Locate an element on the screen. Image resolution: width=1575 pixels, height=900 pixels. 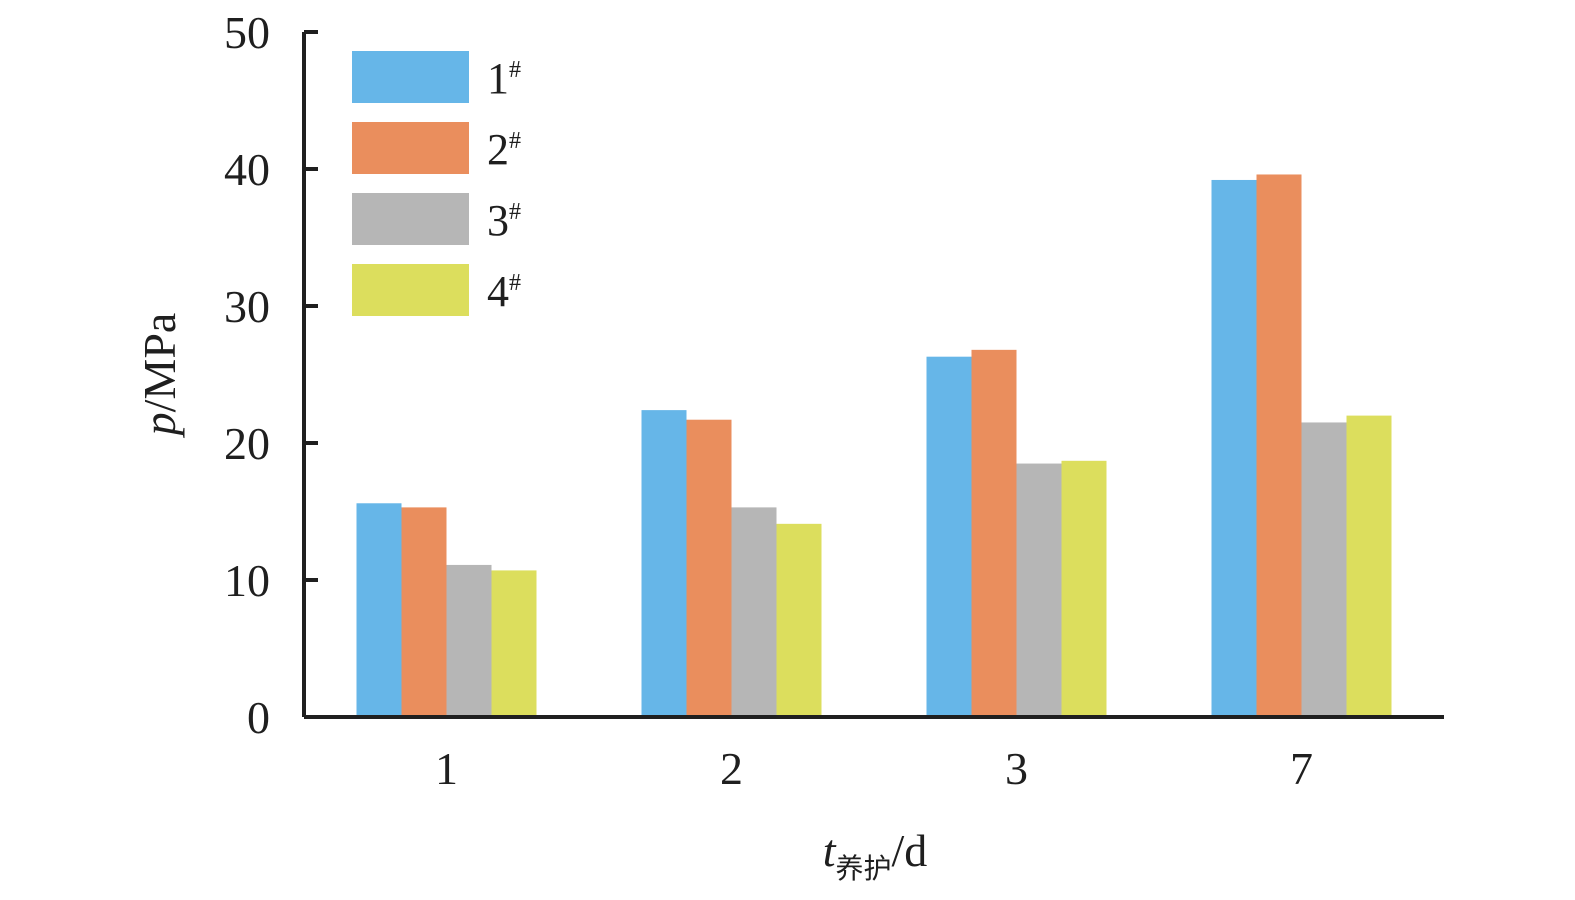
x-tick-label: 2 is located at coordinates (731, 768).